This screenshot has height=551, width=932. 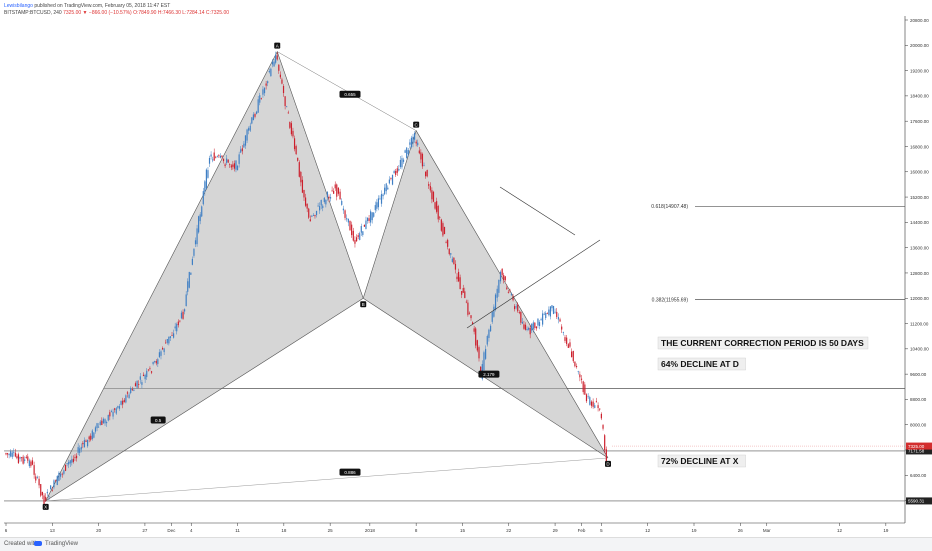 I want to click on annotation-text-0: THE CURRENT CORRECTION PERIOD IS 50 DAYS, so click(x=762, y=343).